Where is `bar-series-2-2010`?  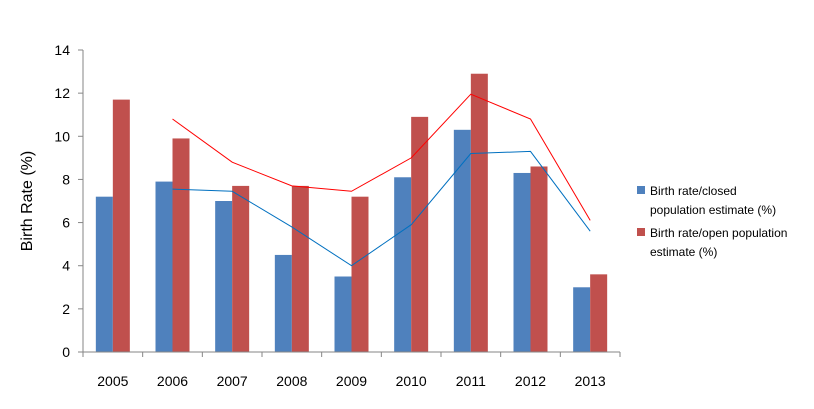 bar-series-2-2010 is located at coordinates (420, 234).